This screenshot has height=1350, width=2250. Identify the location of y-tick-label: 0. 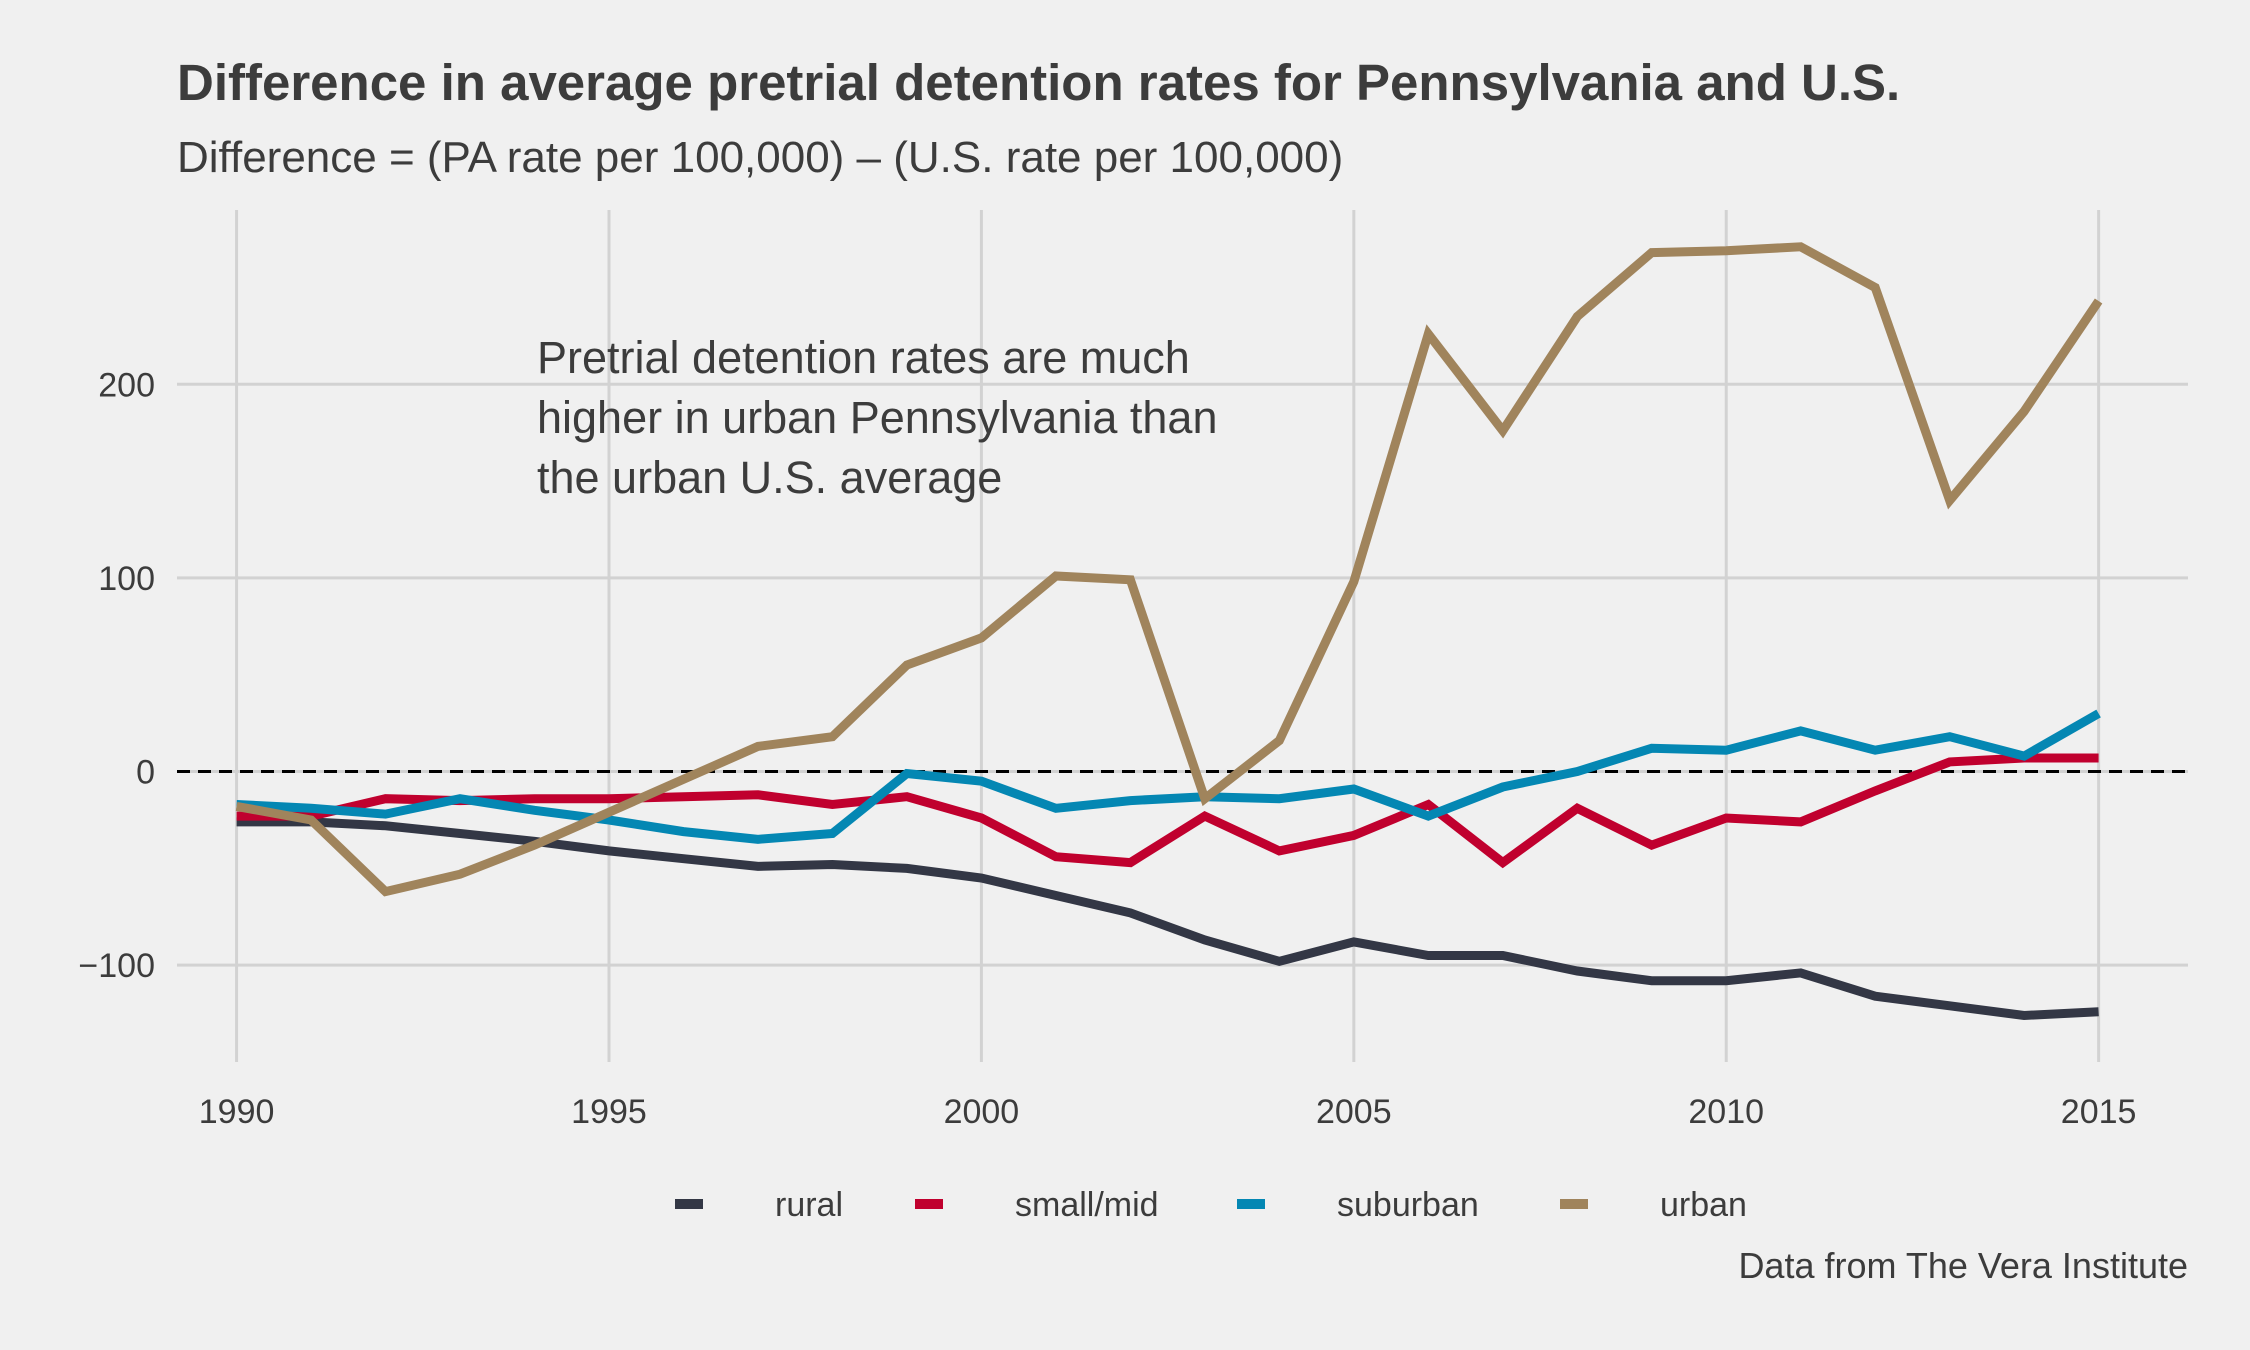
(145, 773).